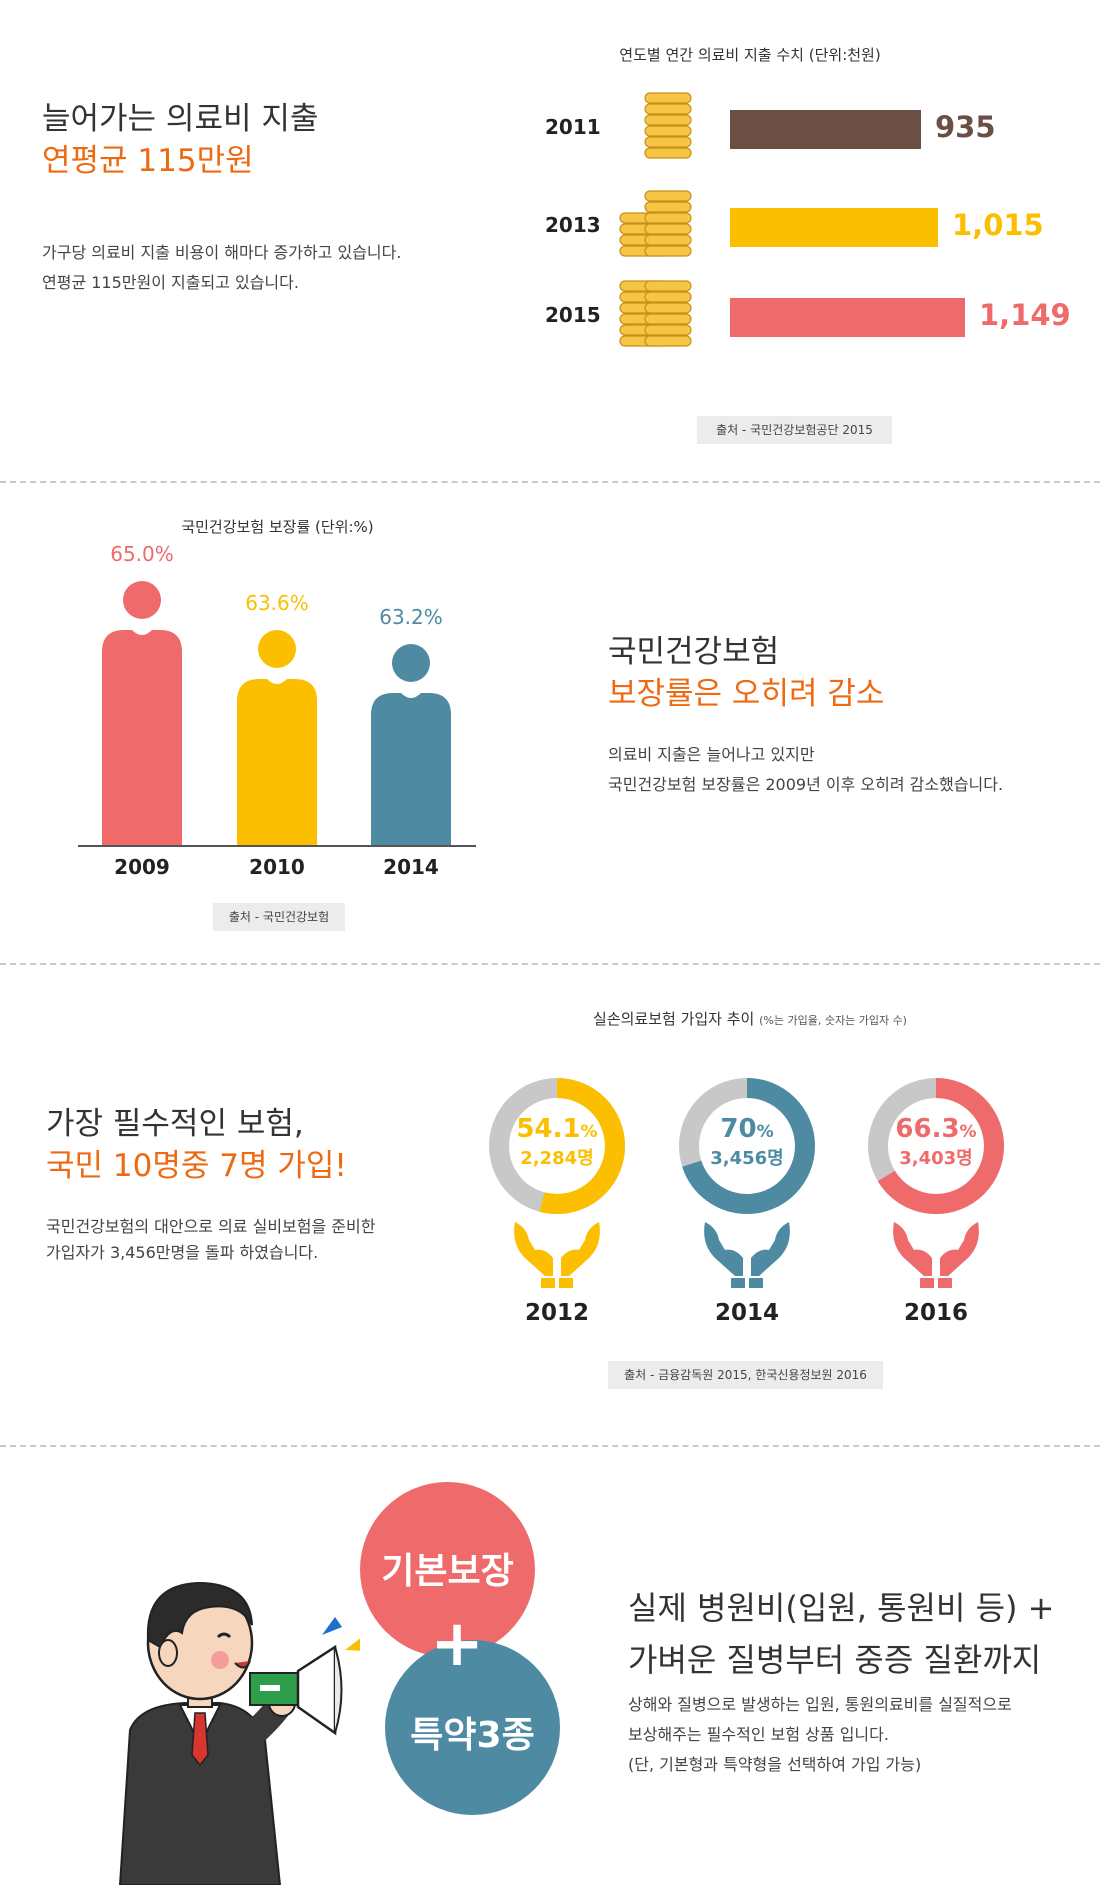 The width and height of the screenshot is (1100, 1893). Describe the element at coordinates (936, 1129) in the screenshot. I see `subscriber-rate-label: 66.3%` at that location.